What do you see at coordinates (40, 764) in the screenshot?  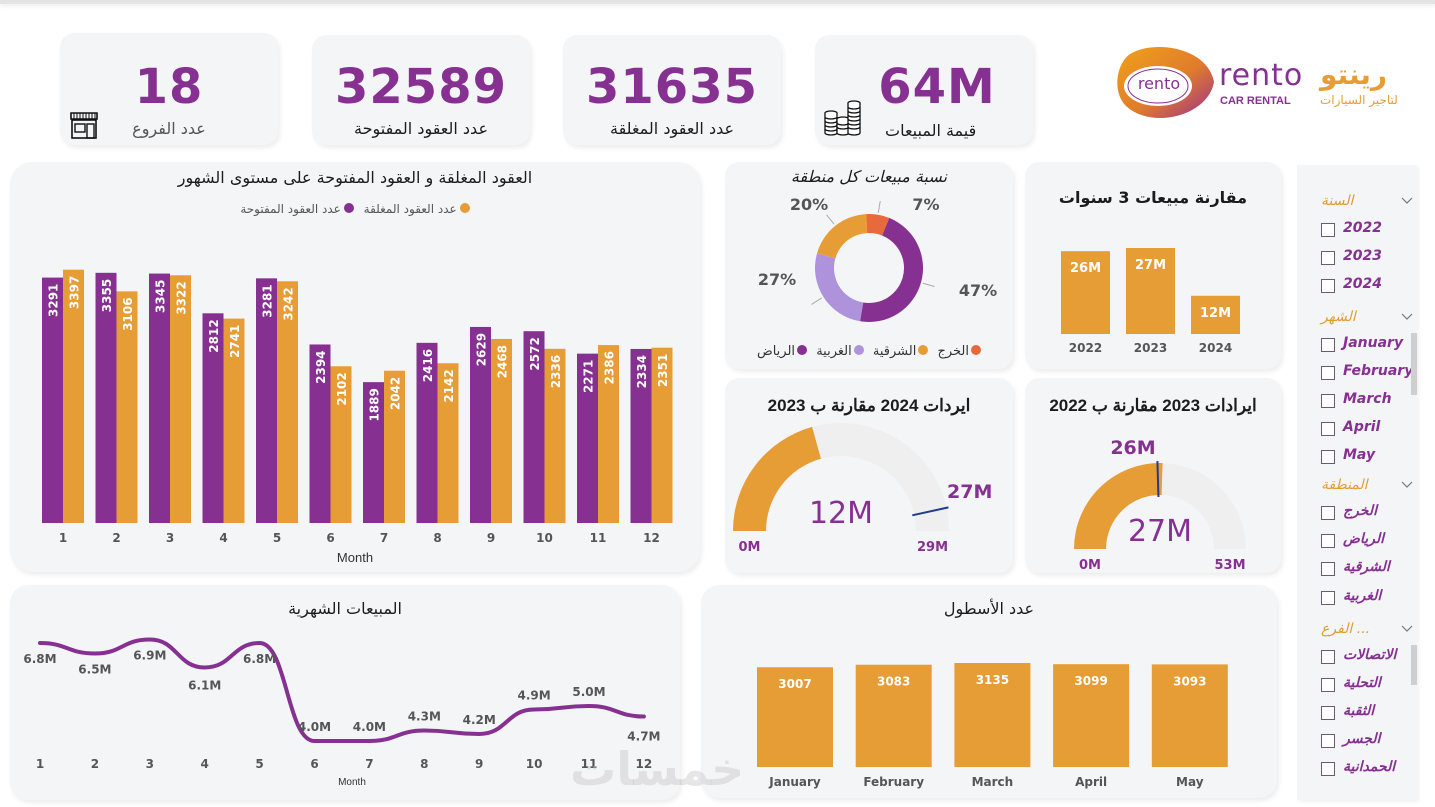 I see `x-tick-label: 1` at bounding box center [40, 764].